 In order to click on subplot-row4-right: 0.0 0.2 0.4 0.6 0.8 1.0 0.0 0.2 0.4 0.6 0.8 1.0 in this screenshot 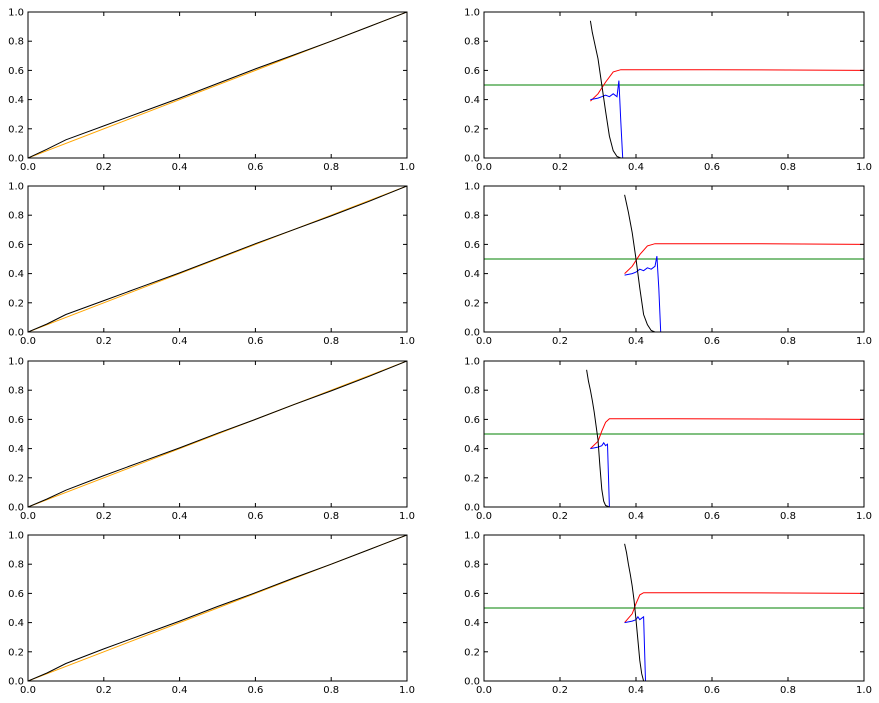, I will do `click(668, 614)`.